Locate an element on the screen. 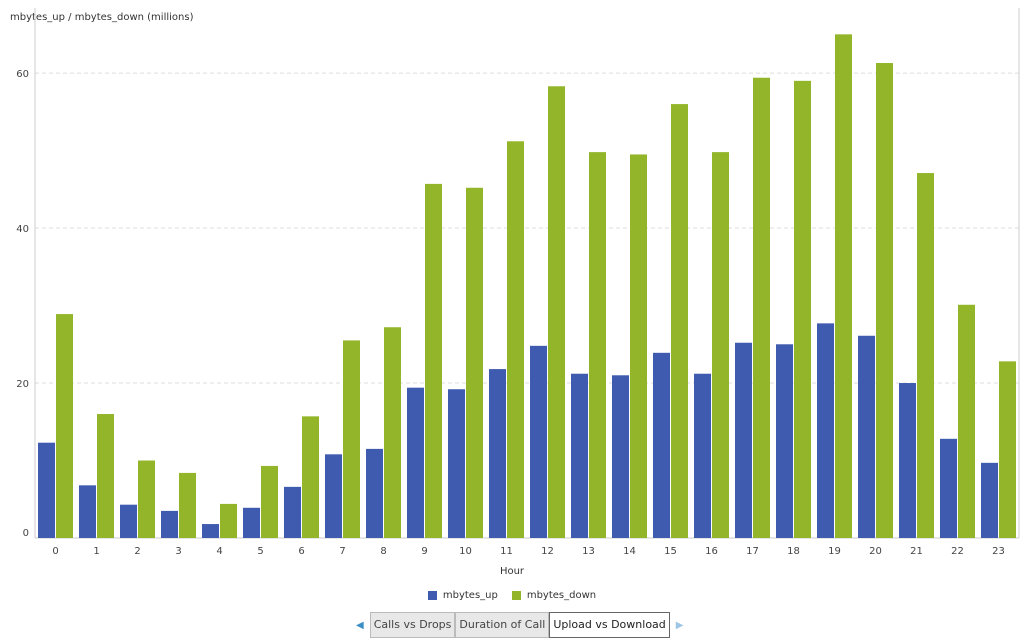 The height and width of the screenshot is (642, 1024). x-tick-label: 19 is located at coordinates (834, 551).